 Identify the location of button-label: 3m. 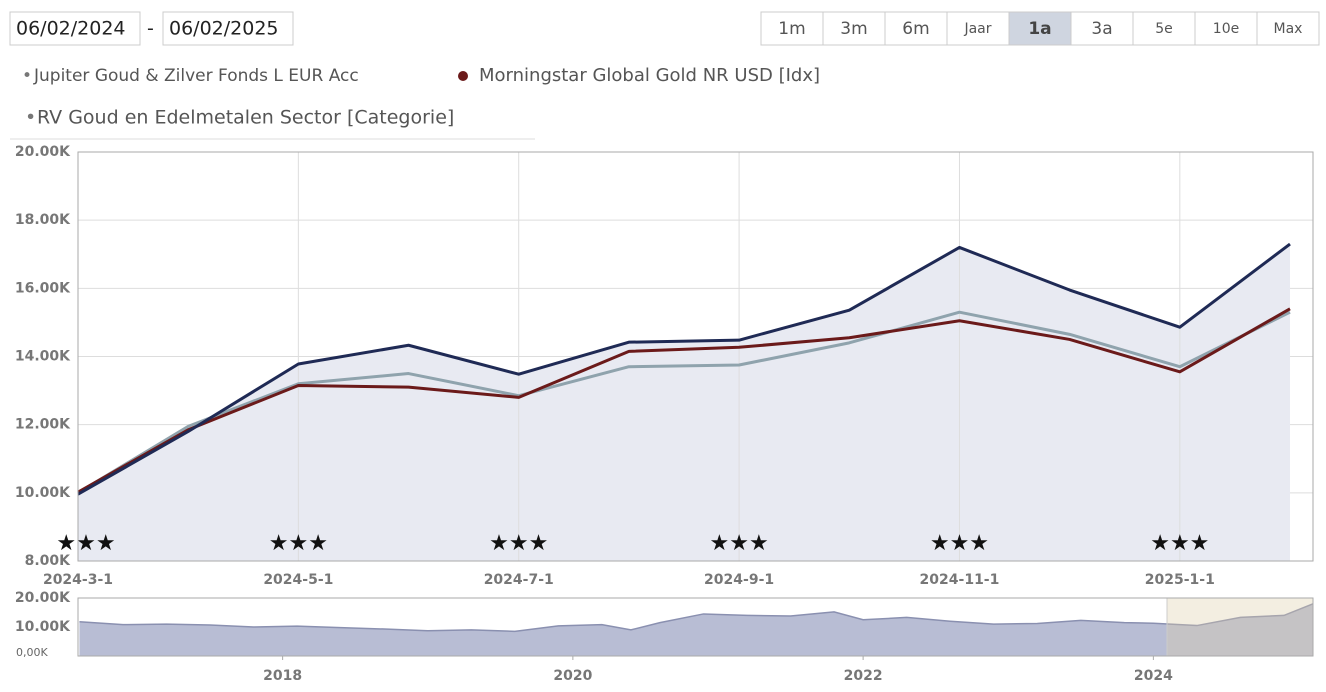
(853, 29).